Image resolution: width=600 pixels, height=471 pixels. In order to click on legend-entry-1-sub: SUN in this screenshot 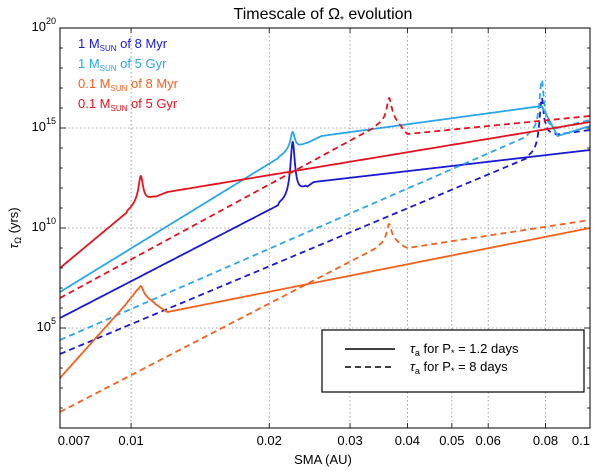, I will do `click(108, 68)`.